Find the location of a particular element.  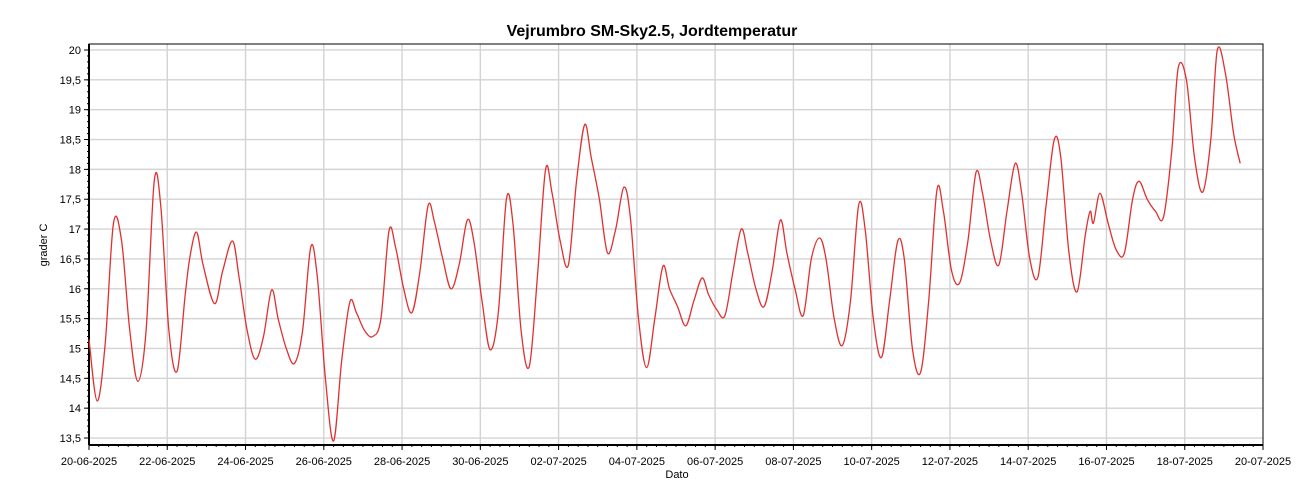

x-axis-label: Dato is located at coordinates (676, 475).